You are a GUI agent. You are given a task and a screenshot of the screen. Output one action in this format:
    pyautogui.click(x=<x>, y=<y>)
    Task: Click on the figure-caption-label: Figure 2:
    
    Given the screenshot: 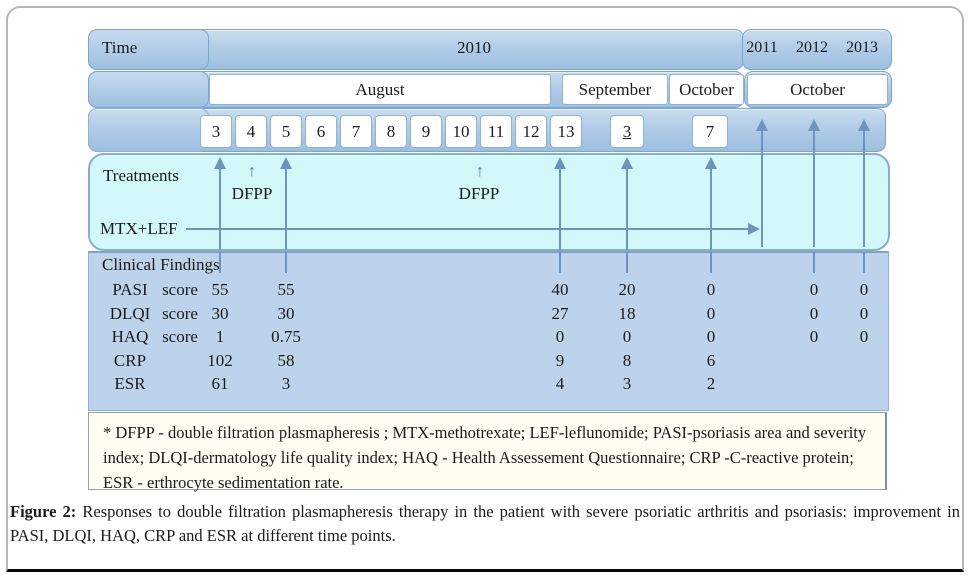 What is the action you would take?
    pyautogui.click(x=43, y=511)
    